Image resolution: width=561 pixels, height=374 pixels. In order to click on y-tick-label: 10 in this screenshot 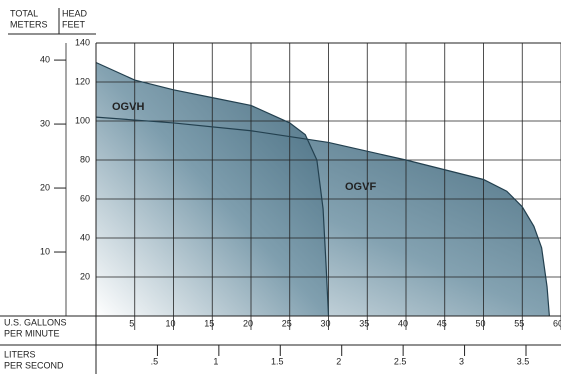, I will do `click(45, 251)`.